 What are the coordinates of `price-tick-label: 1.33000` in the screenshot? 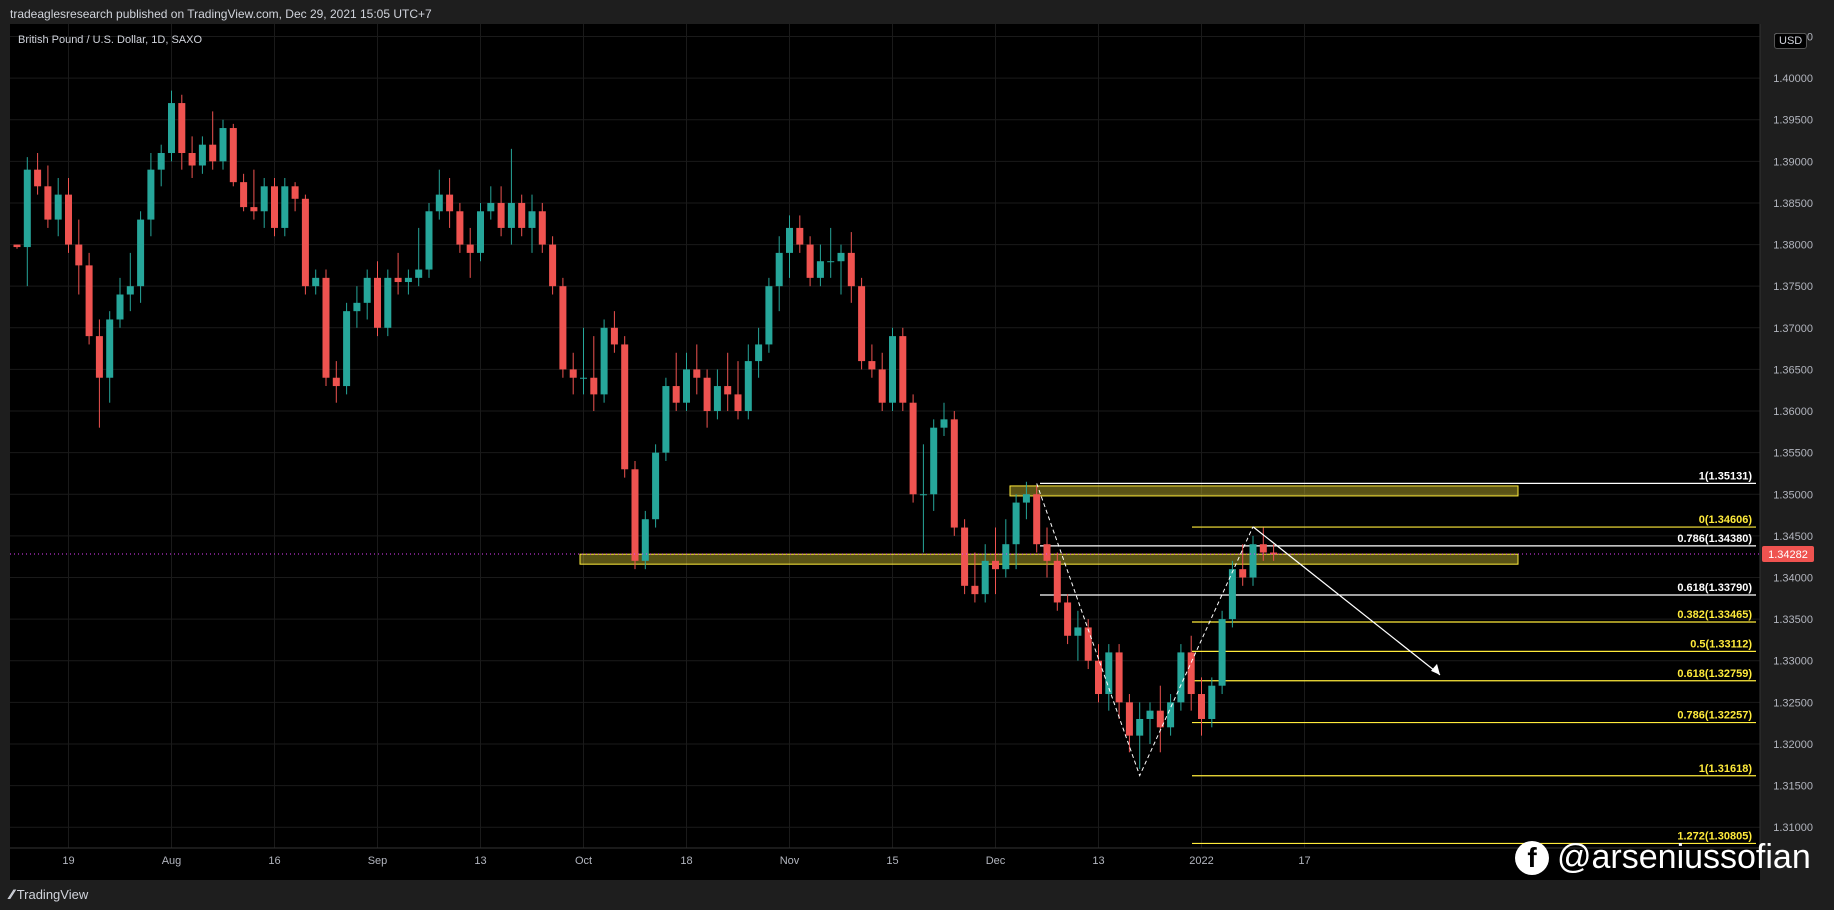 It's located at (1793, 662).